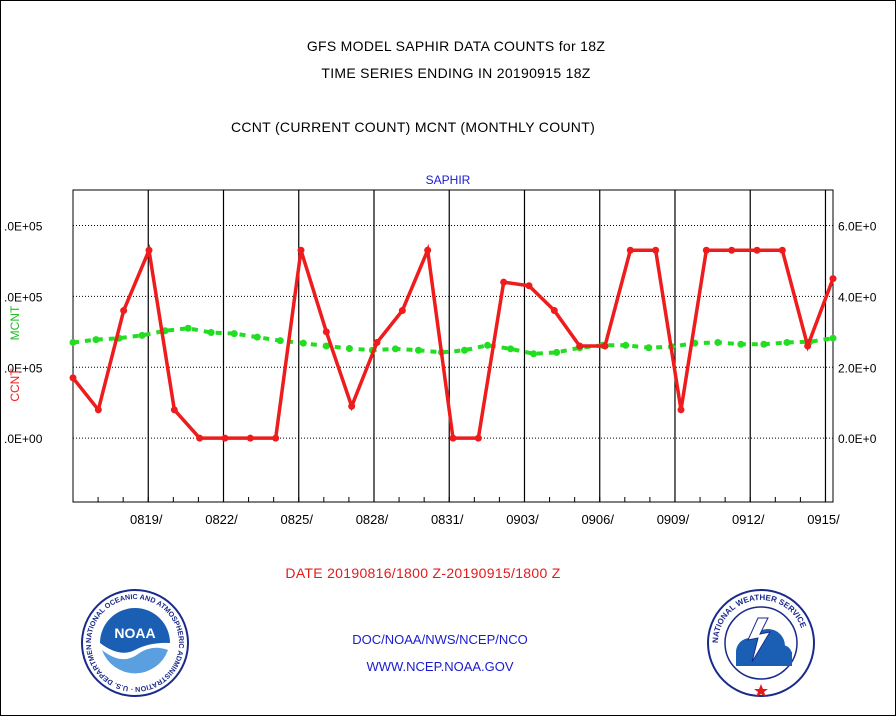 This screenshot has width=896, height=716. What do you see at coordinates (15, 322) in the screenshot?
I see `ylabel-mcnt: MCNT` at bounding box center [15, 322].